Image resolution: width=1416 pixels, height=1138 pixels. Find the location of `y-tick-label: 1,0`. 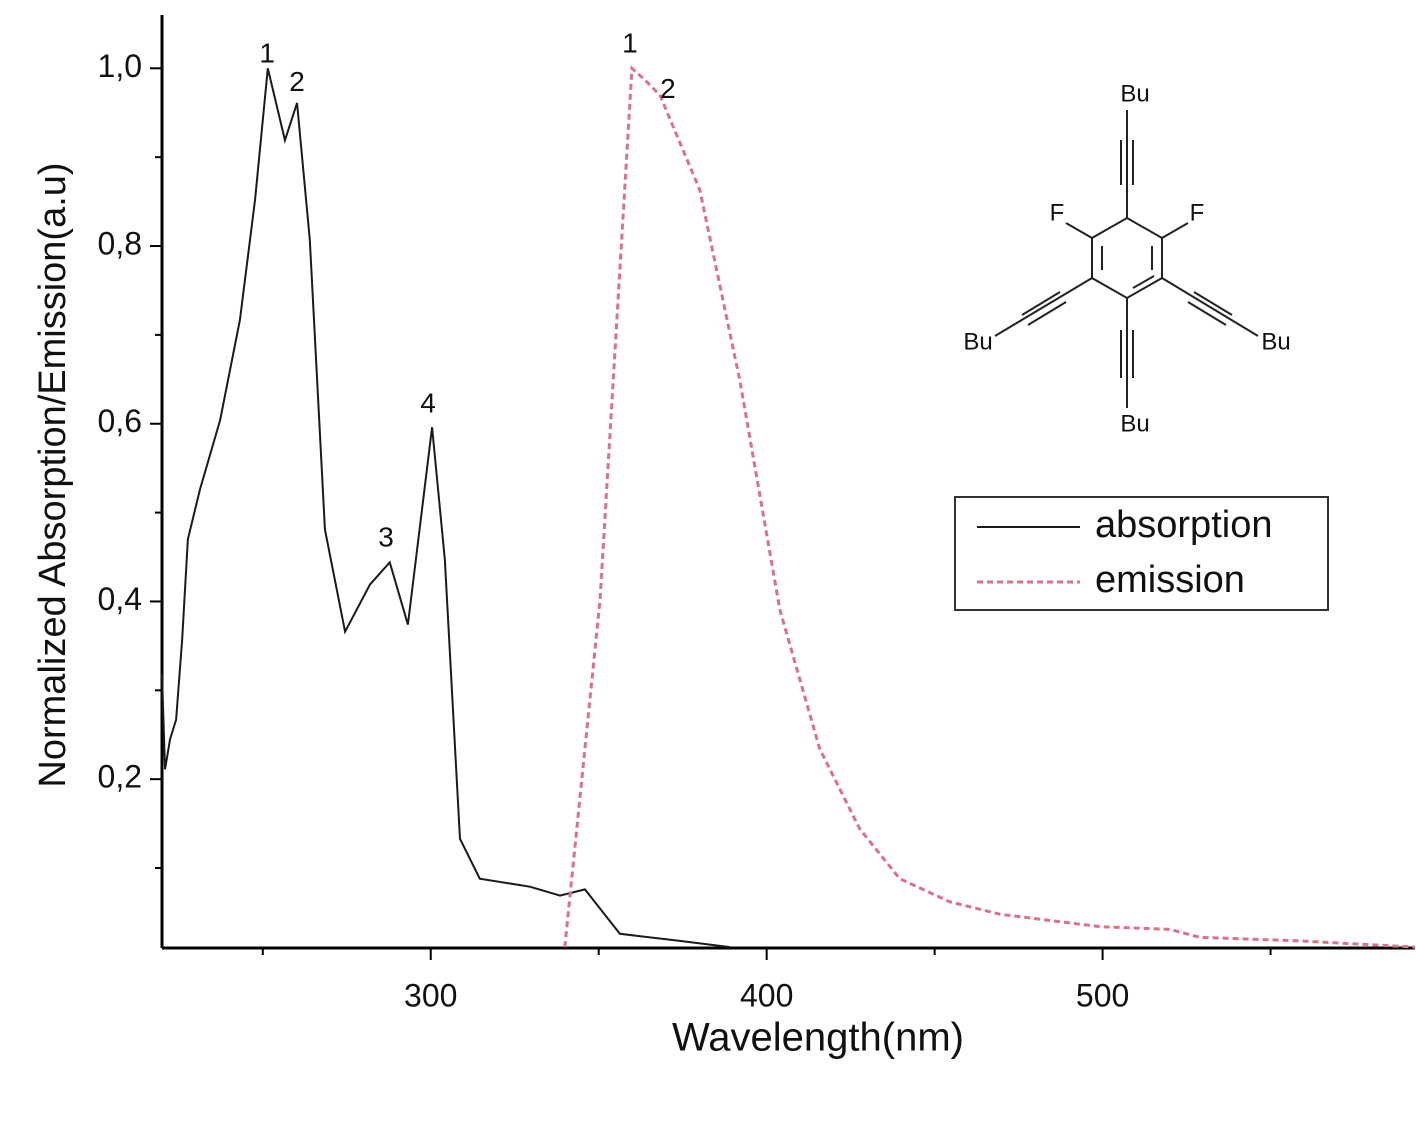

y-tick-label: 1,0 is located at coordinates (120, 66).